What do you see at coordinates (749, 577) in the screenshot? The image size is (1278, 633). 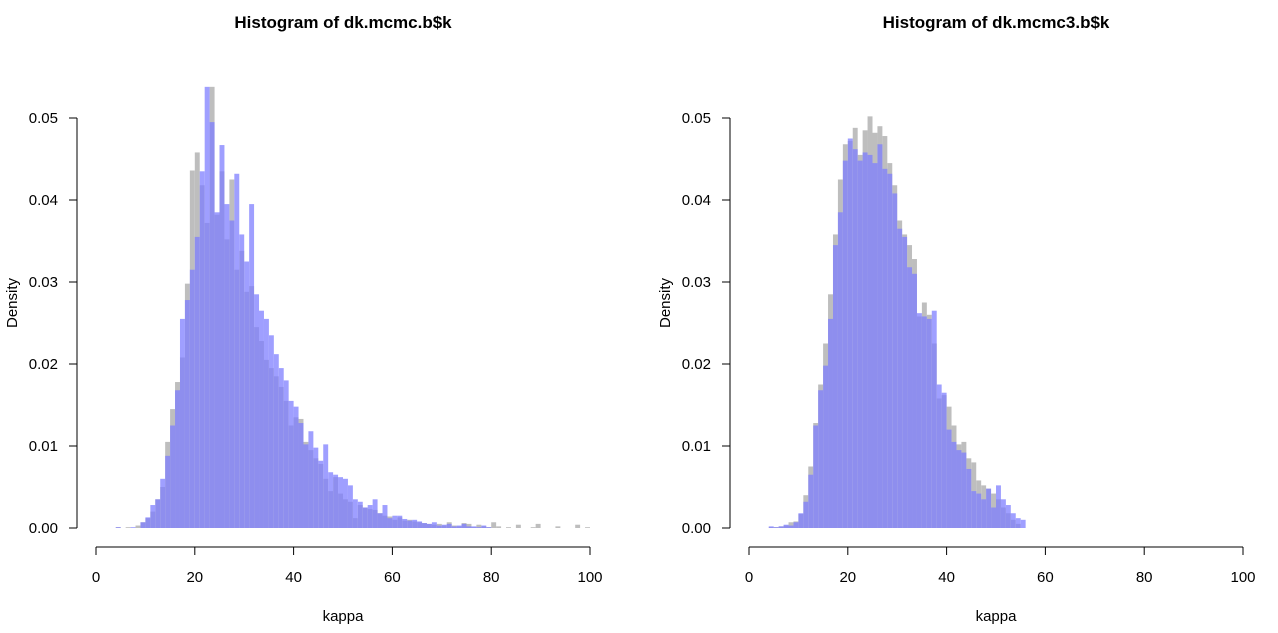 I see `x-tick-label: 0` at bounding box center [749, 577].